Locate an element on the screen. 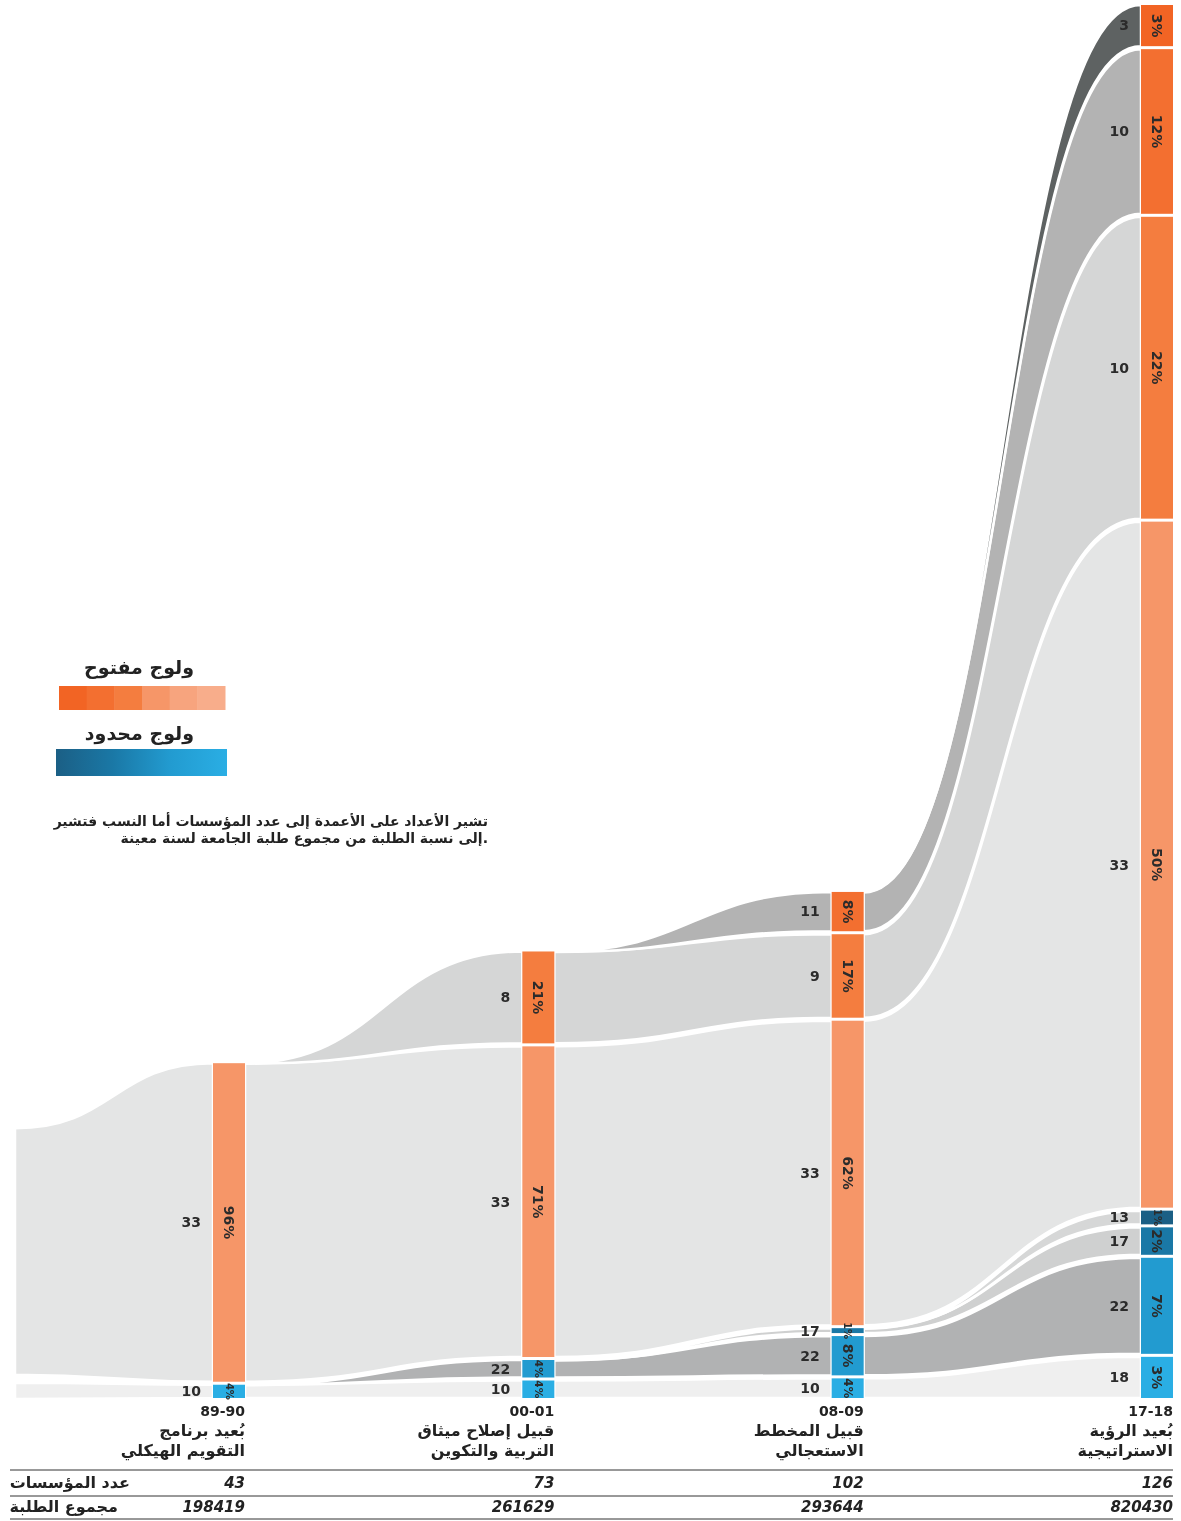  text: 43 is located at coordinates (234, 1483).